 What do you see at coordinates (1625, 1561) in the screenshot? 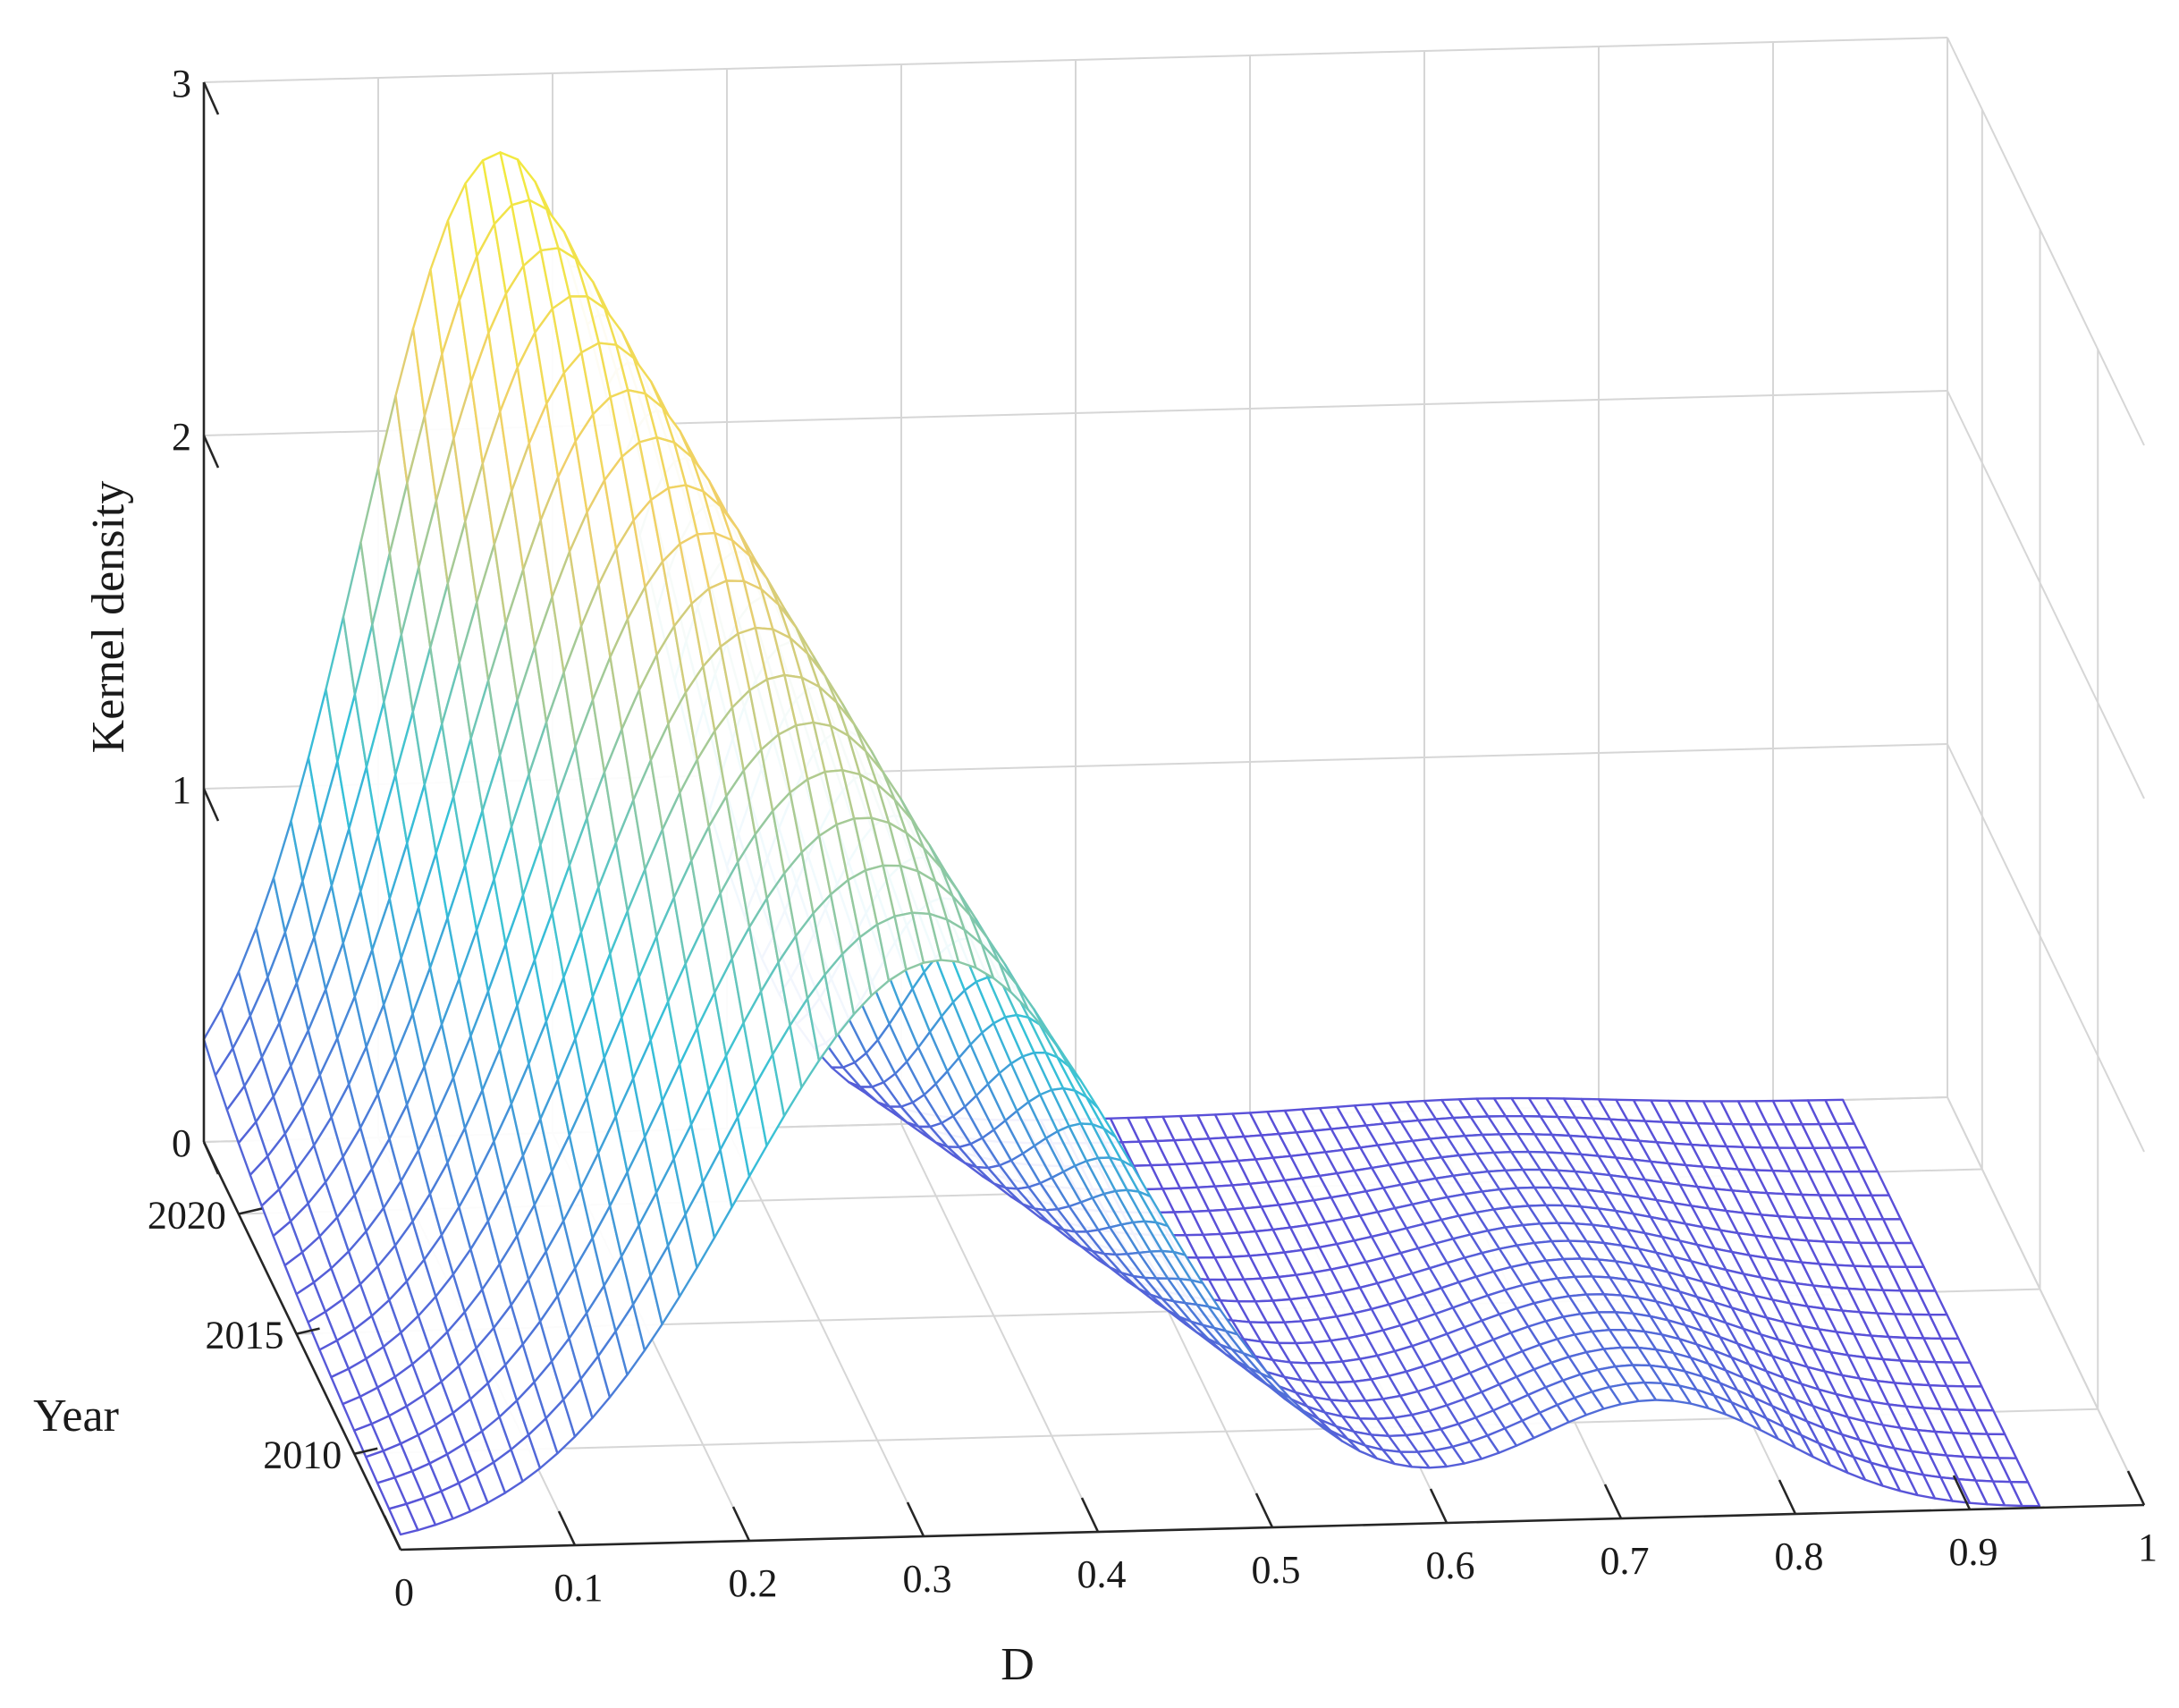
I see `x-tick-label: 0.7` at bounding box center [1625, 1561].